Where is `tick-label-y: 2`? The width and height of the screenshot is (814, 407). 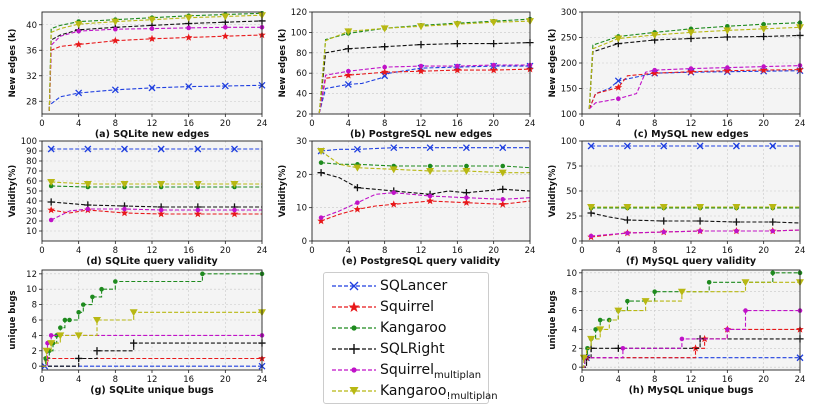 tick-label-y: 2 is located at coordinates (34, 352).